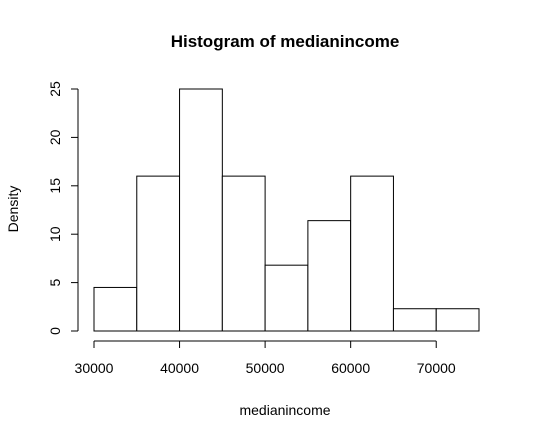 The height and width of the screenshot is (439, 535). I want to click on y-axis-label: Density, so click(13, 209).